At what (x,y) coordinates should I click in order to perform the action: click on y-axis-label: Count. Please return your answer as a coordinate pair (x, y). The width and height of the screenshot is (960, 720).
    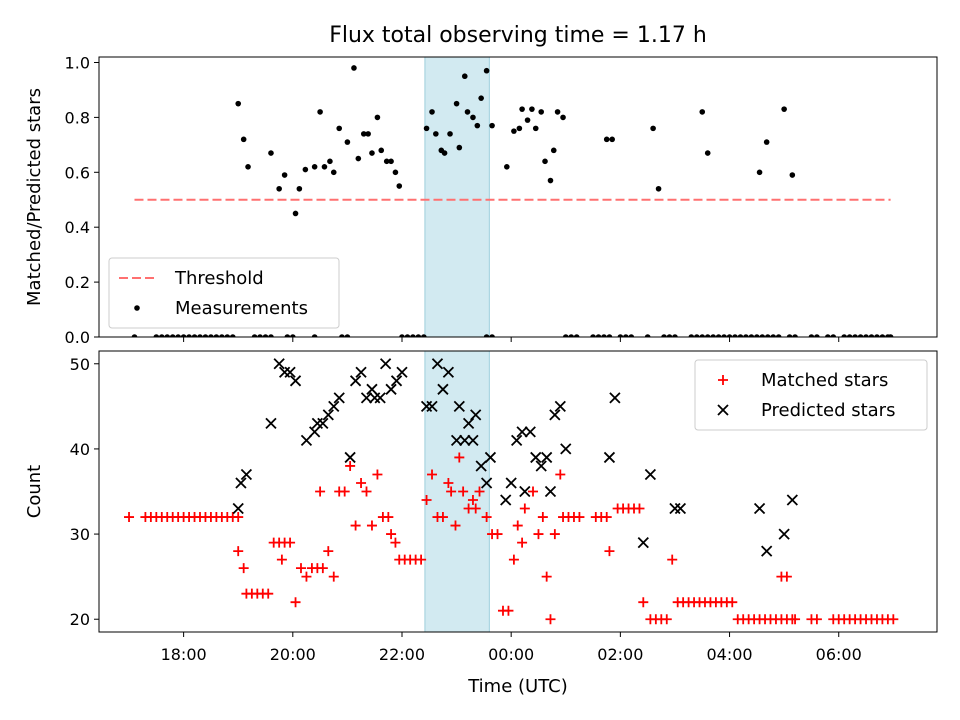
    Looking at the image, I should click on (34, 491).